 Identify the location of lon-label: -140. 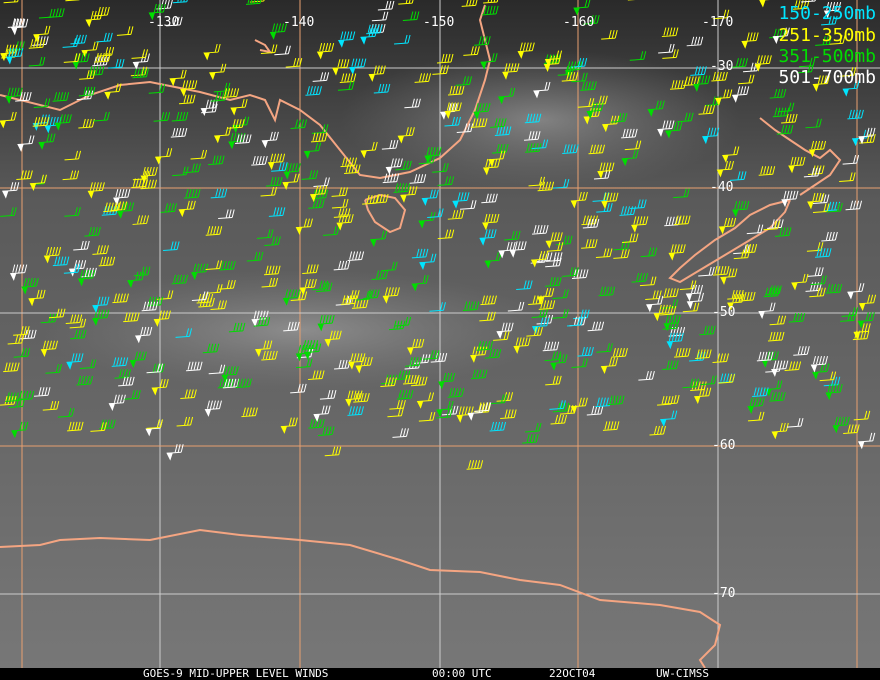
(299, 22).